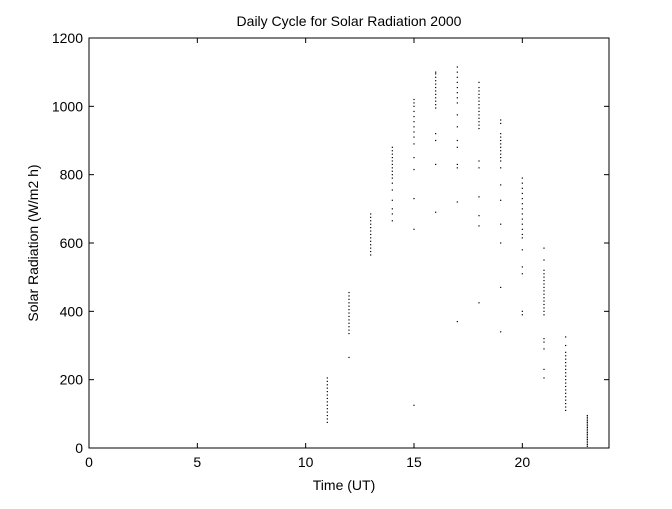 This screenshot has width=672, height=509. I want to click on y-tick-label: 0, so click(79, 448).